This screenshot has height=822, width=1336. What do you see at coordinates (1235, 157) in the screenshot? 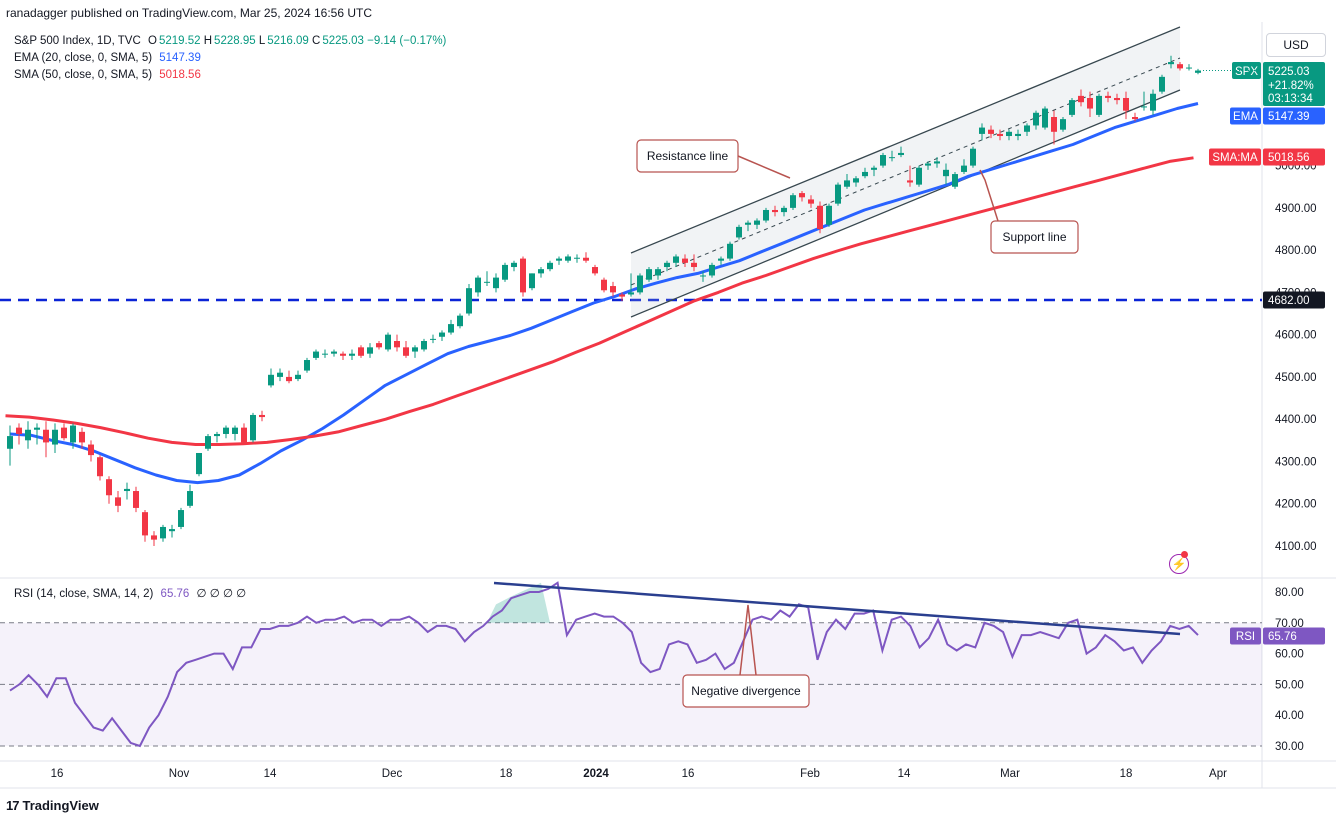
I see `sma-tag-label-bg` at bounding box center [1235, 157].